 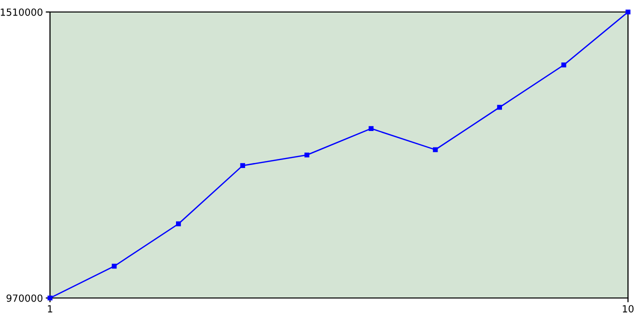 What do you see at coordinates (628, 308) in the screenshot?
I see `x-tick-label: 10` at bounding box center [628, 308].